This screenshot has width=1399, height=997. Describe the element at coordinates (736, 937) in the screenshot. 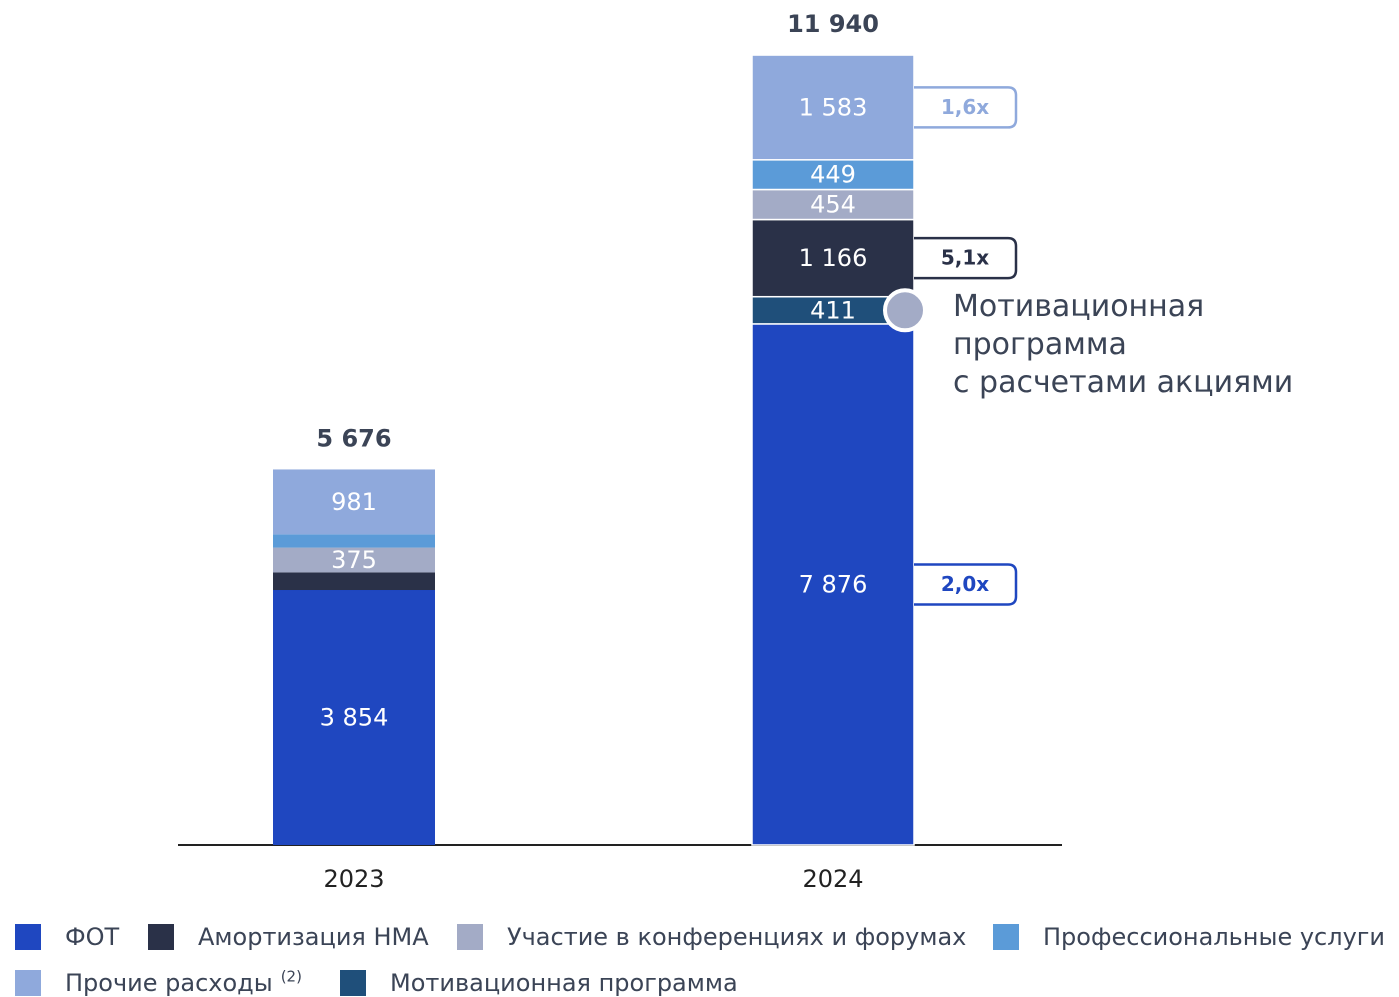

I see `legend-label: Участие в конференциях и форумах` at that location.